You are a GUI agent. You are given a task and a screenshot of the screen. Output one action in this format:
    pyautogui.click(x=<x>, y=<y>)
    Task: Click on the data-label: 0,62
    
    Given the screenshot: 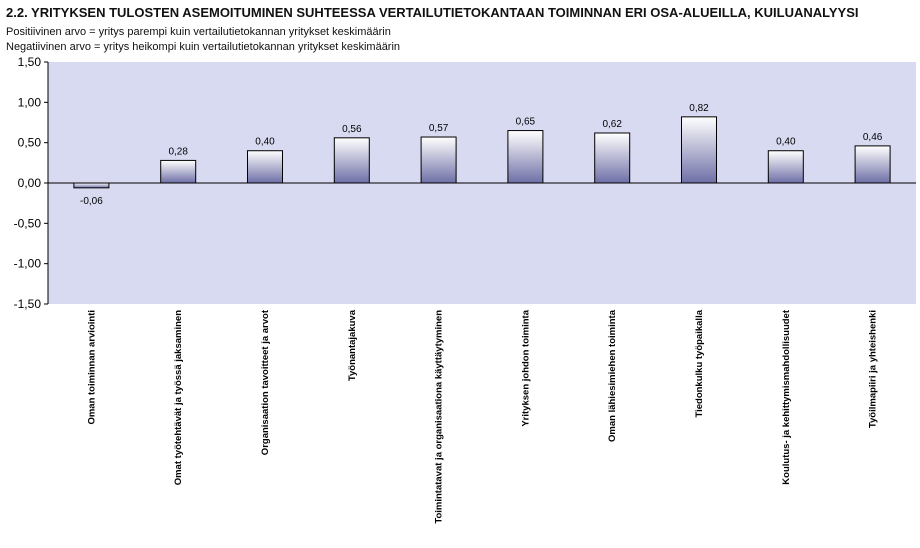 What is the action you would take?
    pyautogui.click(x=612, y=124)
    